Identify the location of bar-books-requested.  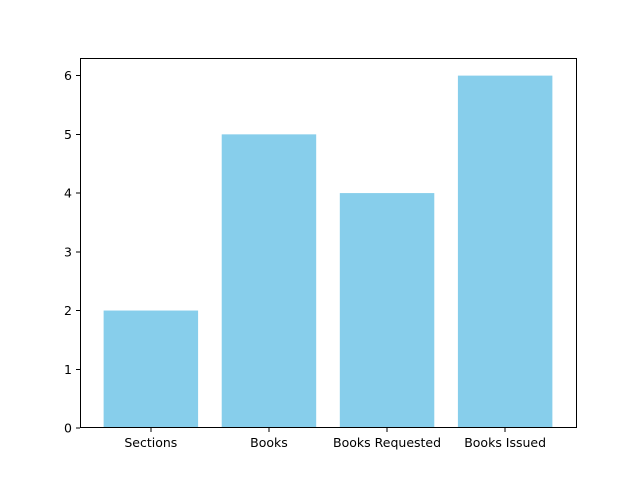
(387, 310).